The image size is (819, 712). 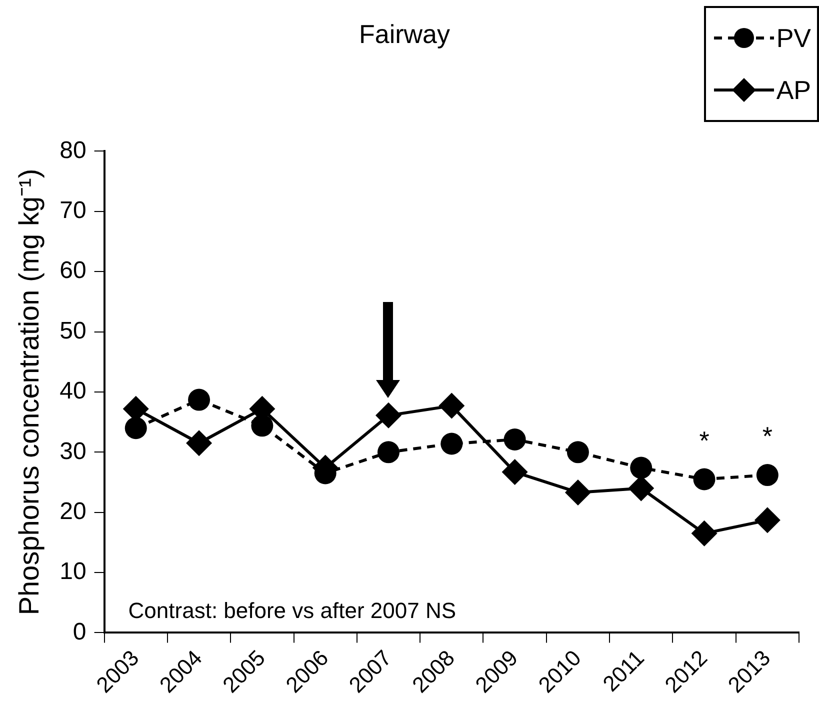 I want to click on y-axis-title: Phosphorus concentration (mg kg⁻¹), so click(x=29, y=392).